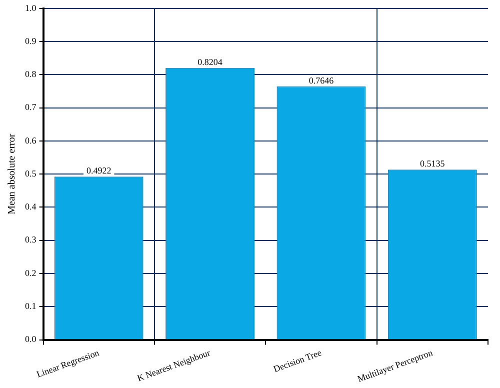 The image size is (500, 388). I want to click on data-label: 0.8204, so click(210, 61).